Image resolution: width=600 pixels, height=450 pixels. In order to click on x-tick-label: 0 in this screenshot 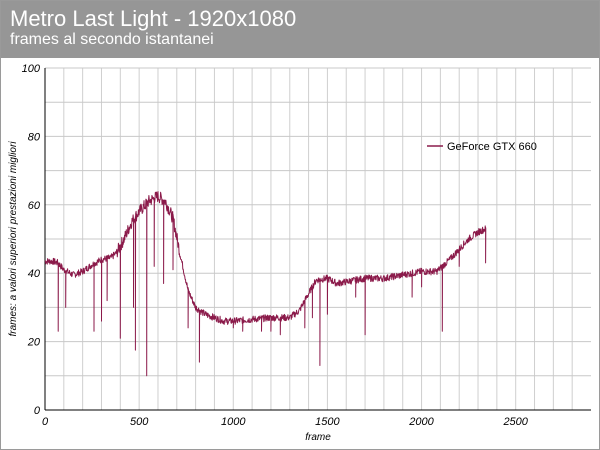, I will do `click(45, 422)`.